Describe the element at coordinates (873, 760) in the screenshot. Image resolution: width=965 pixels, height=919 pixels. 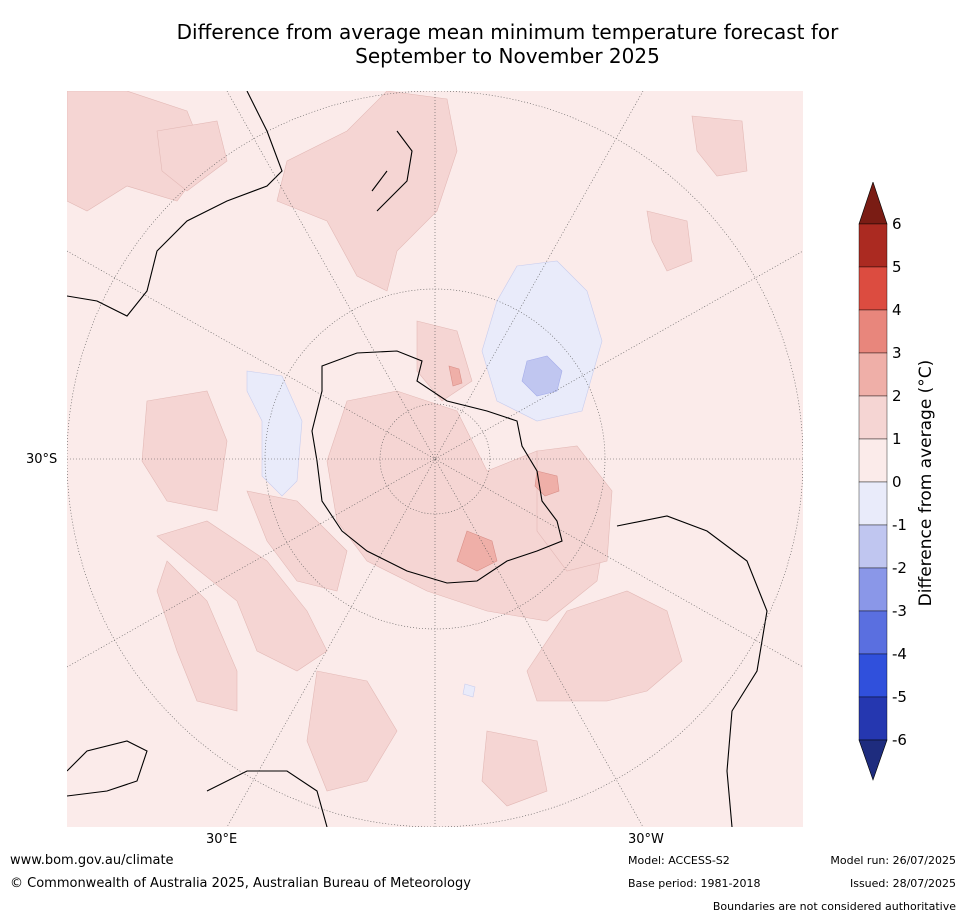
I see `colorbar-under-triangle` at that location.